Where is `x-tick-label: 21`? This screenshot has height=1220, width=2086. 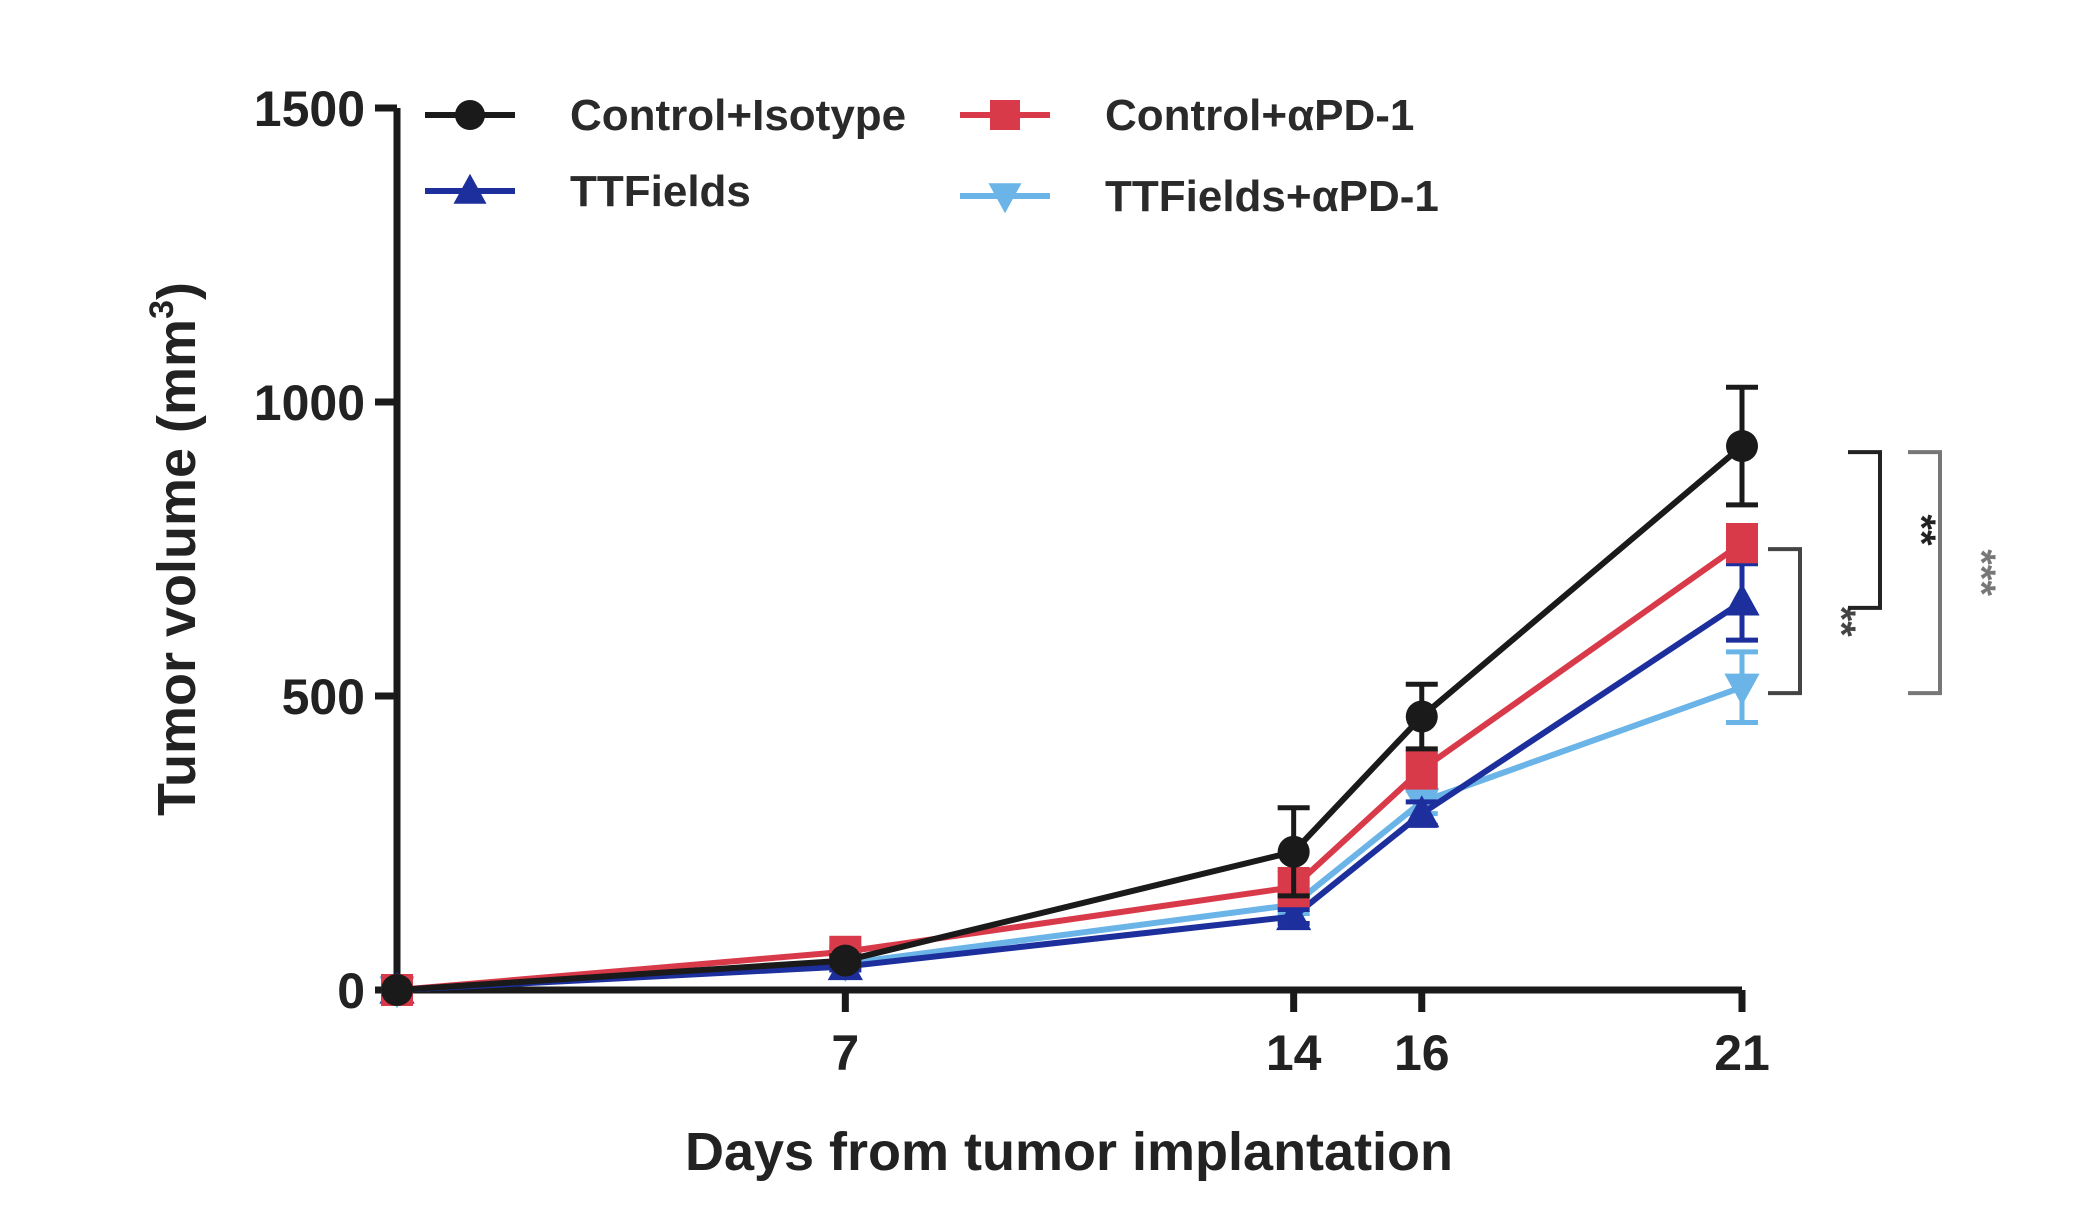
x-tick-label: 21 is located at coordinates (1742, 1053).